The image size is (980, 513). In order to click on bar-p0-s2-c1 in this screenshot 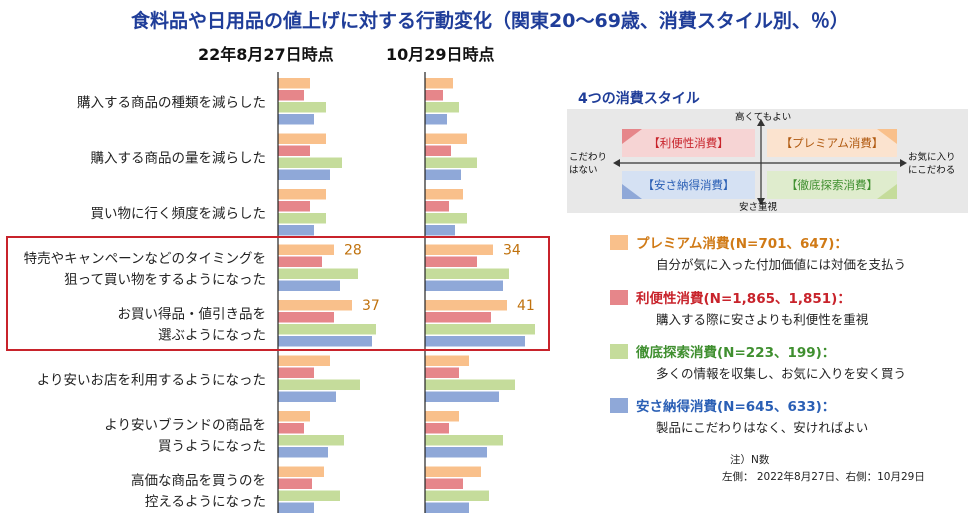, I will do `click(310, 162)`.